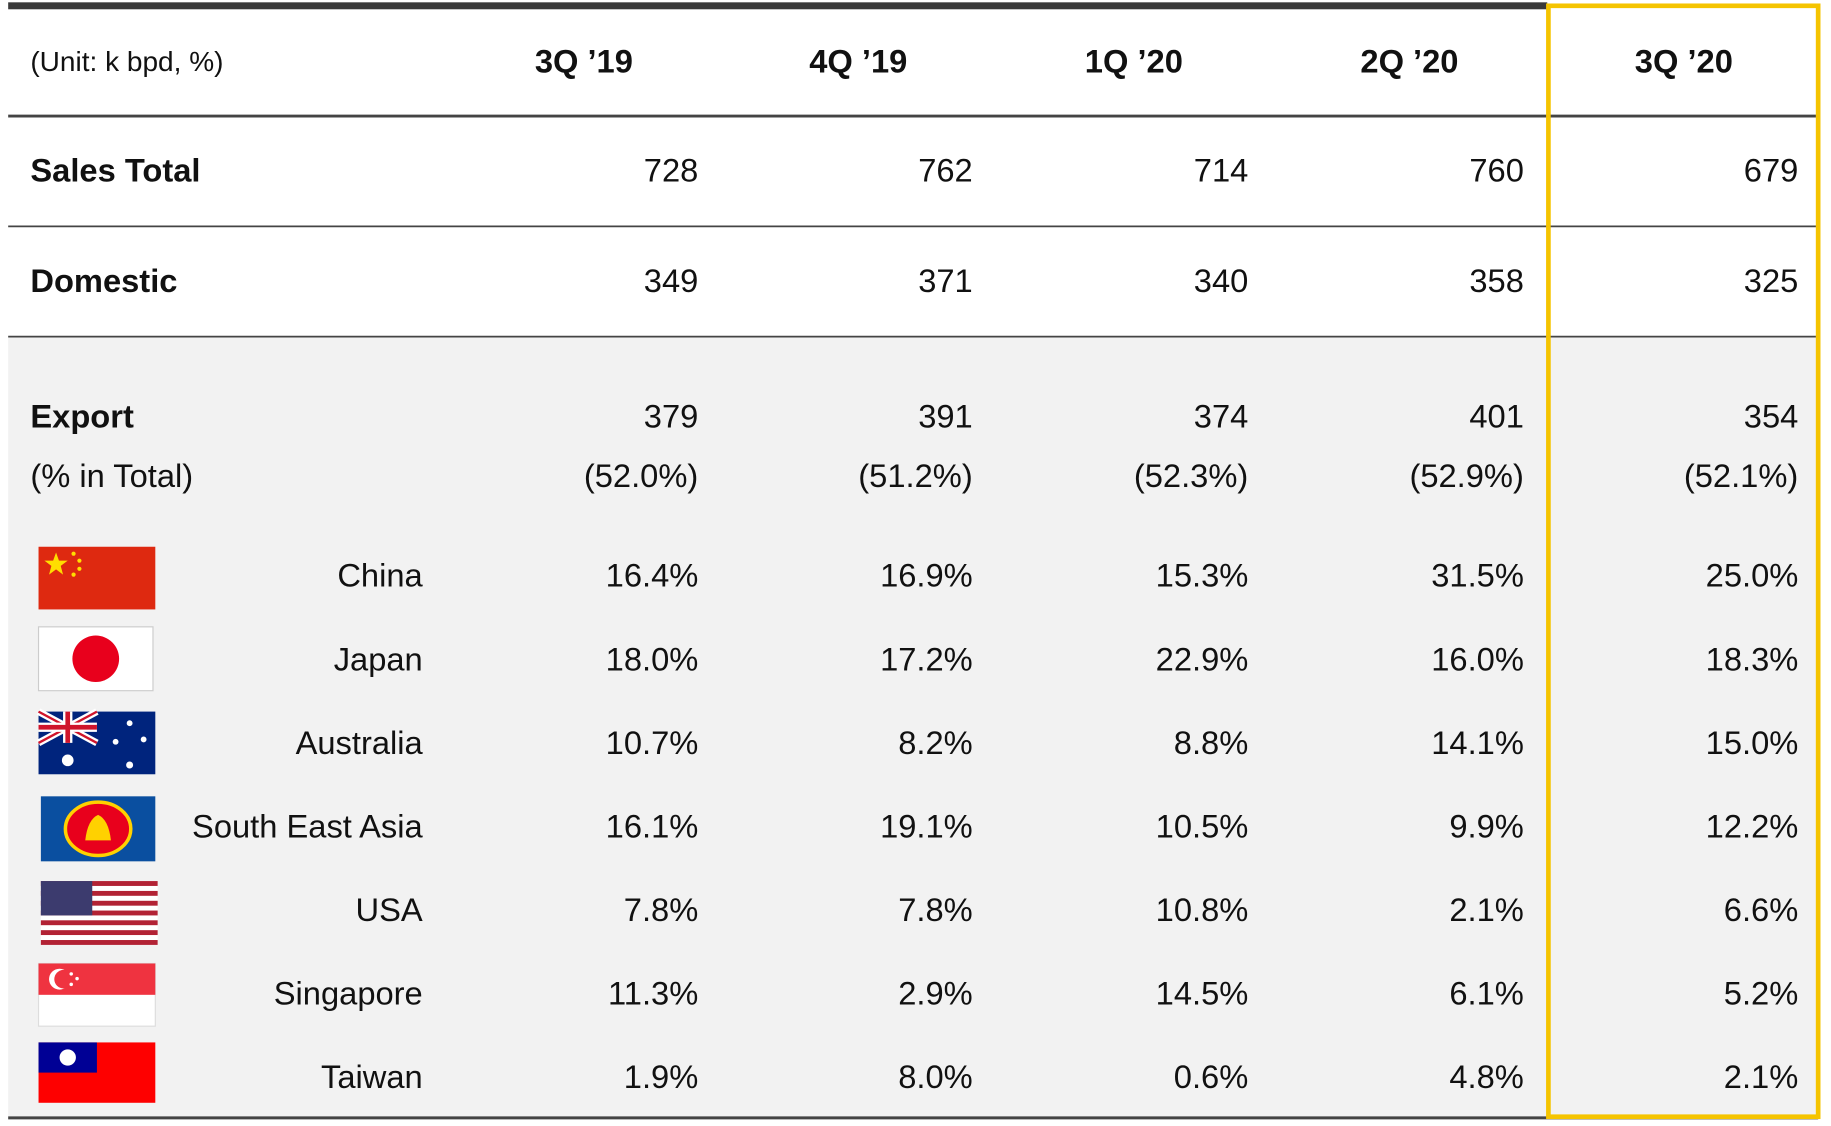 This screenshot has height=1126, width=1831. What do you see at coordinates (82, 416) in the screenshot?
I see `row-label: Export` at bounding box center [82, 416].